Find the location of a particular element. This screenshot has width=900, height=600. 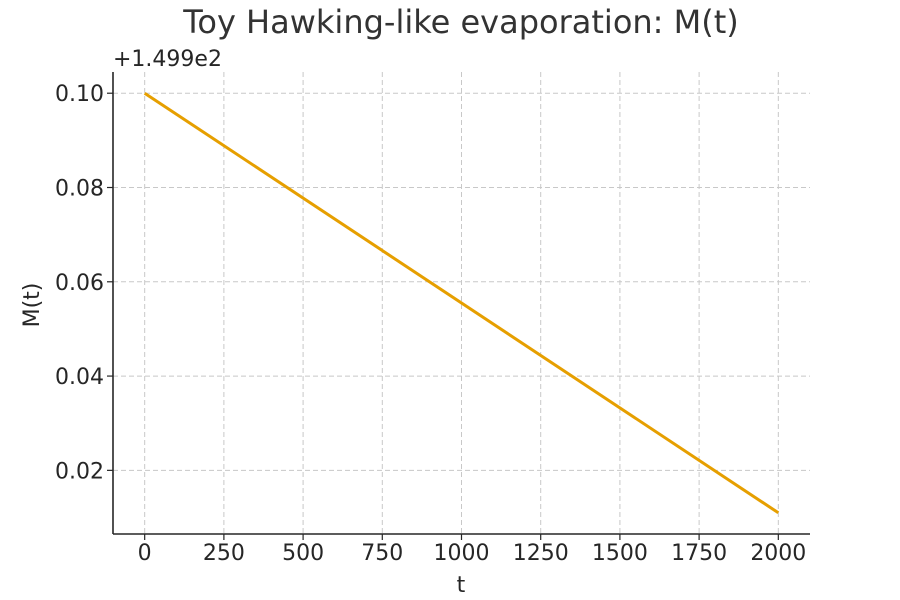

y-axis-ticks: 0.02 0.04 0.06 0.08 0.10 is located at coordinates (84, 283).